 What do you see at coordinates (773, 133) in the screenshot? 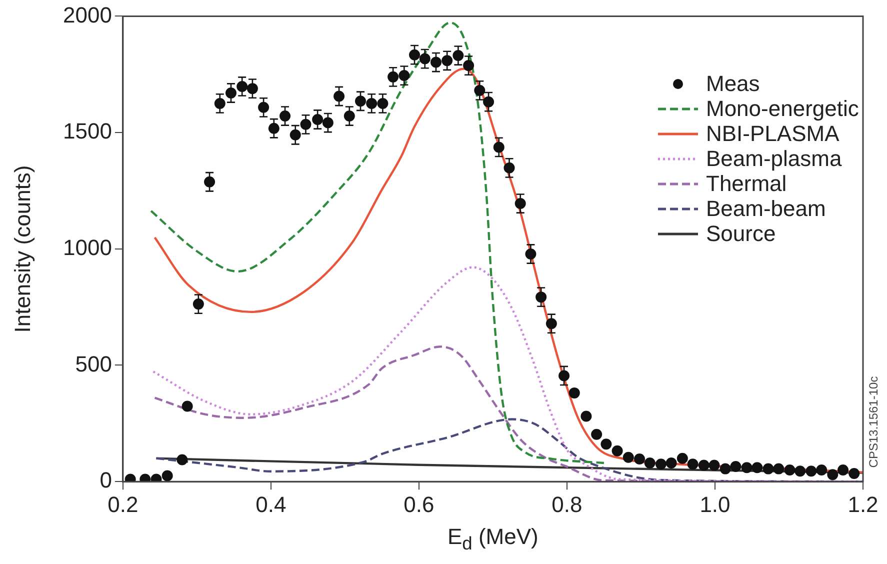
I see `legend-label: NBI-PLASMA` at bounding box center [773, 133].